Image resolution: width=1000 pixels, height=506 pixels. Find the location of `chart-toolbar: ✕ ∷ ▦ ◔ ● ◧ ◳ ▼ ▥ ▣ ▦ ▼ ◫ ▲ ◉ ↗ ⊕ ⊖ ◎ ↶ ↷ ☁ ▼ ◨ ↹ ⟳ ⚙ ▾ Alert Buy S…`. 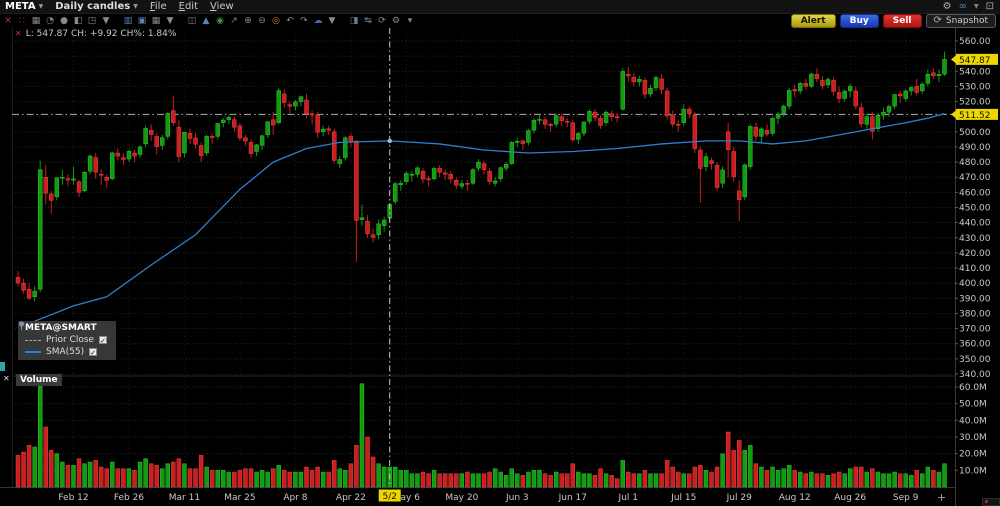

chart-toolbar: ✕ ∷ ▦ ◔ ● ◧ ◳ ▼ ▥ ▣ ▦ ▼ ◫ ▲ ◉ ↗ ⊕ ⊖ ◎ ↶ ↷ ☁ ▼ ◨ ↹ ⟳ ⚙ ▾ Alert Buy S… is located at coordinates (500, 21).